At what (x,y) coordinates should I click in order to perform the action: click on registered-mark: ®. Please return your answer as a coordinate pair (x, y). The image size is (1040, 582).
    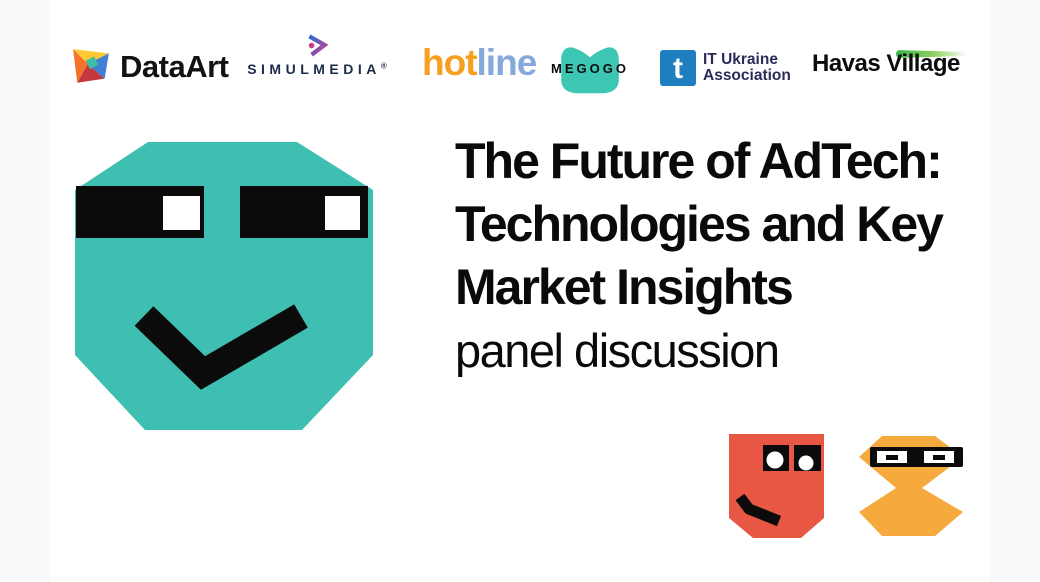
    Looking at the image, I should click on (383, 66).